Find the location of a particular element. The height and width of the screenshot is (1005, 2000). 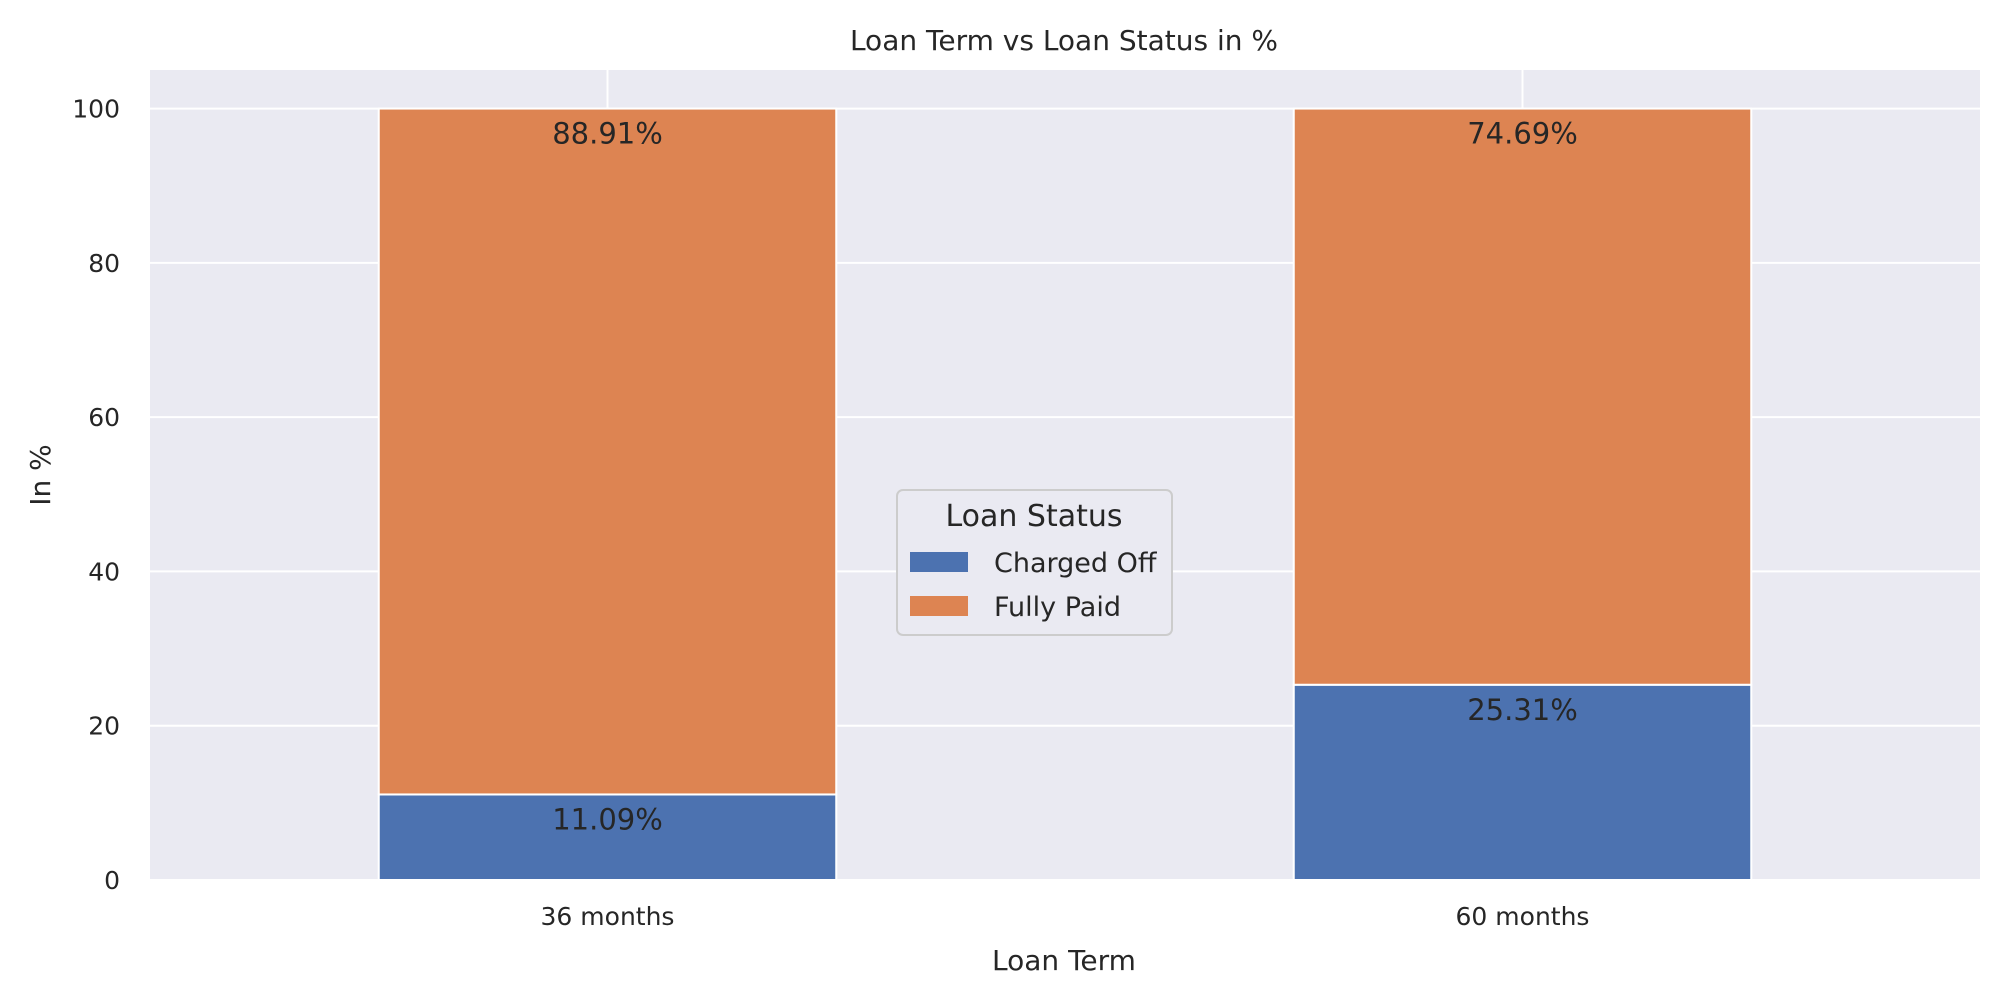

y-tick-label: 20 is located at coordinates (104, 726).